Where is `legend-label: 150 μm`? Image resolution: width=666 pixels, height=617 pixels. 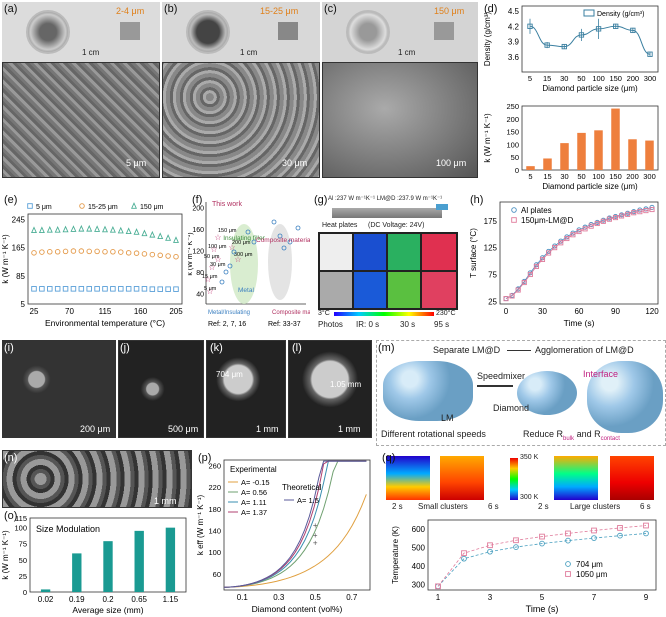 legend-label: 150 μm is located at coordinates (152, 207).